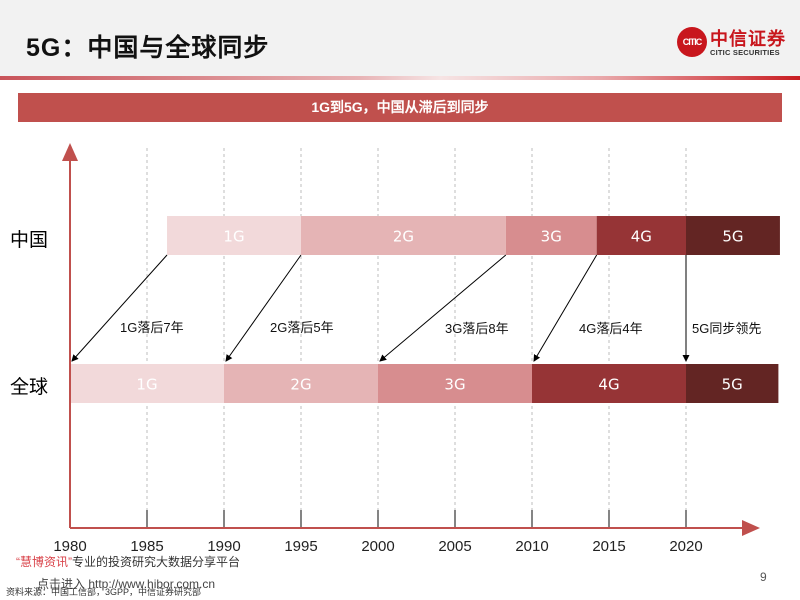 This screenshot has height=600, width=800. I want to click on bar-global-3G, so click(455, 383).